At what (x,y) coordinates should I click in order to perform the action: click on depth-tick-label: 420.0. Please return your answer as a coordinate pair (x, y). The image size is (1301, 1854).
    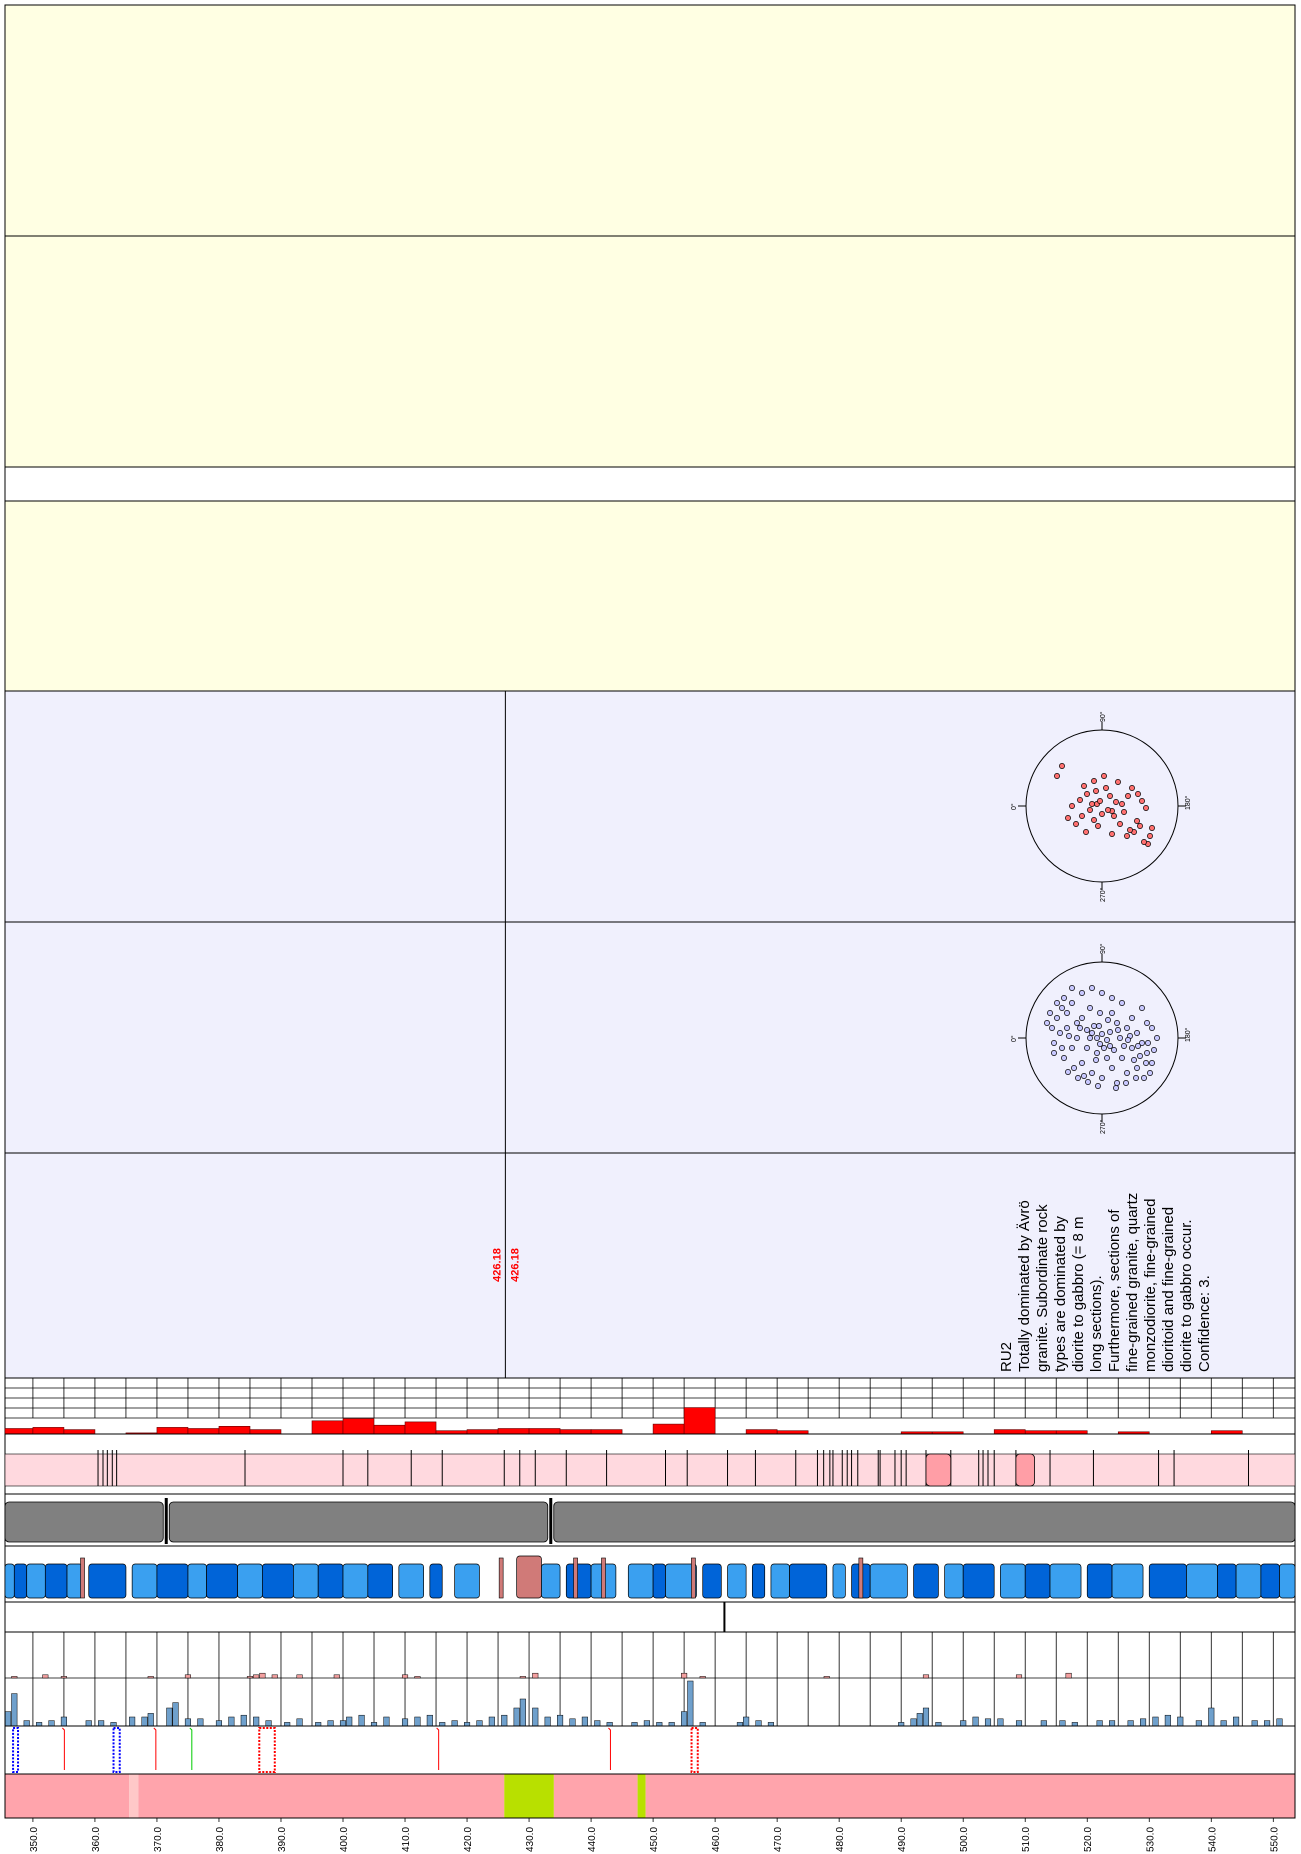
    Looking at the image, I should click on (468, 1839).